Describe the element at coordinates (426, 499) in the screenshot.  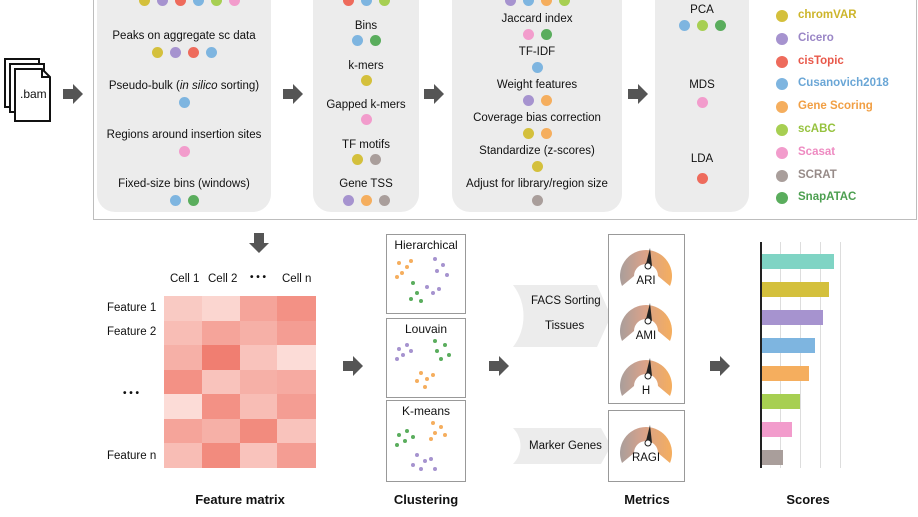
I see `clustering-caption: Clustering` at that location.